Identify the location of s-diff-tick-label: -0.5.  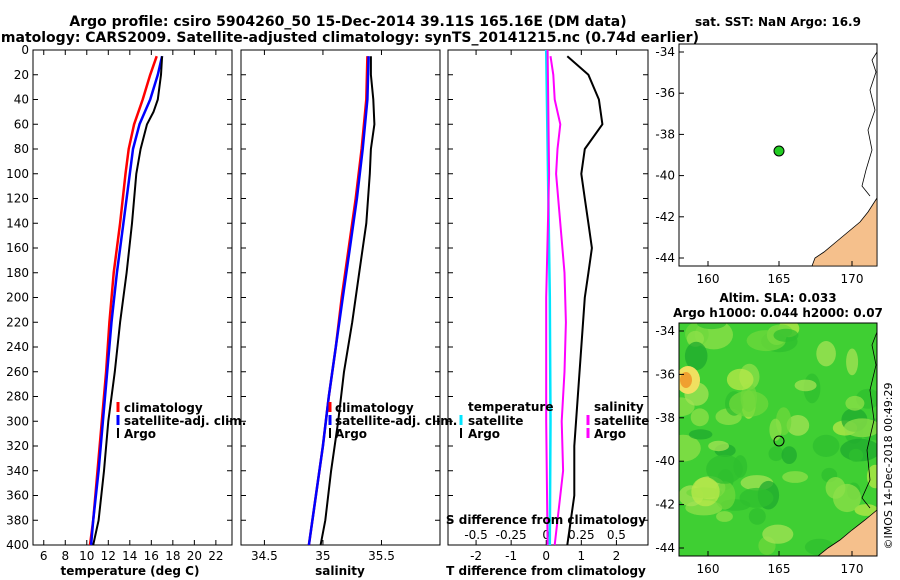
(475, 535).